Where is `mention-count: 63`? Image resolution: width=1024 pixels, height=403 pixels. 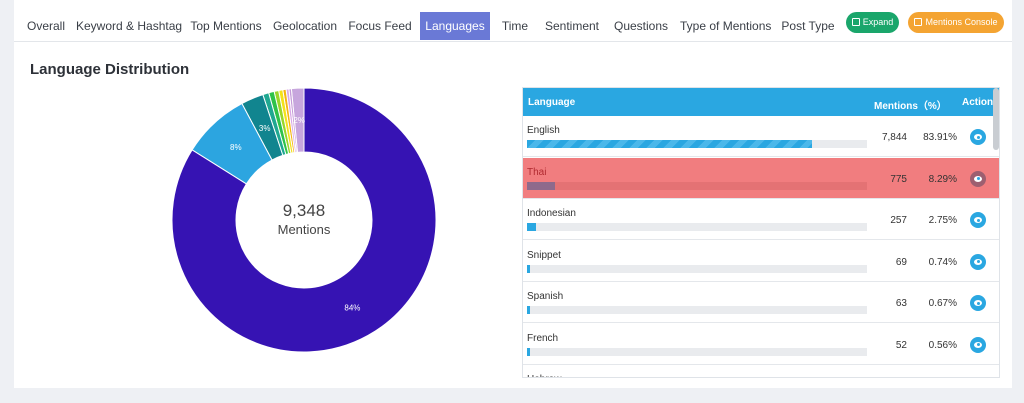
mention-count: 63 is located at coordinates (901, 303).